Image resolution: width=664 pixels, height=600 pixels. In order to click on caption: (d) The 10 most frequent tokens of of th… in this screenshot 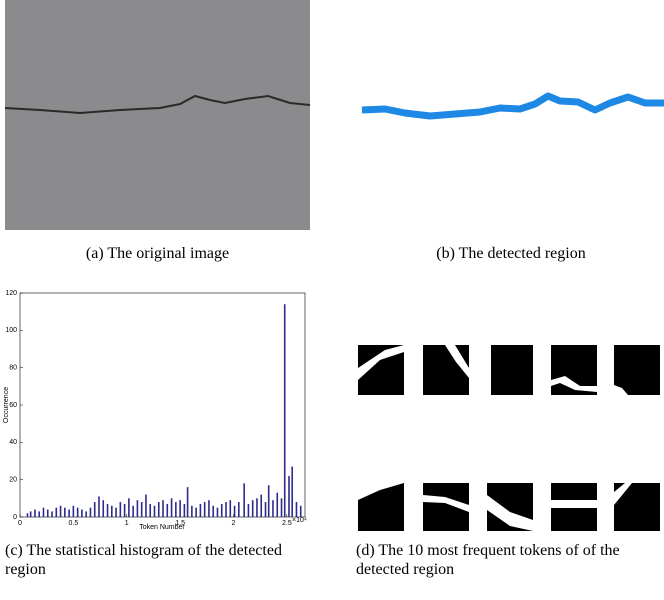, I will do `click(488, 560)`.